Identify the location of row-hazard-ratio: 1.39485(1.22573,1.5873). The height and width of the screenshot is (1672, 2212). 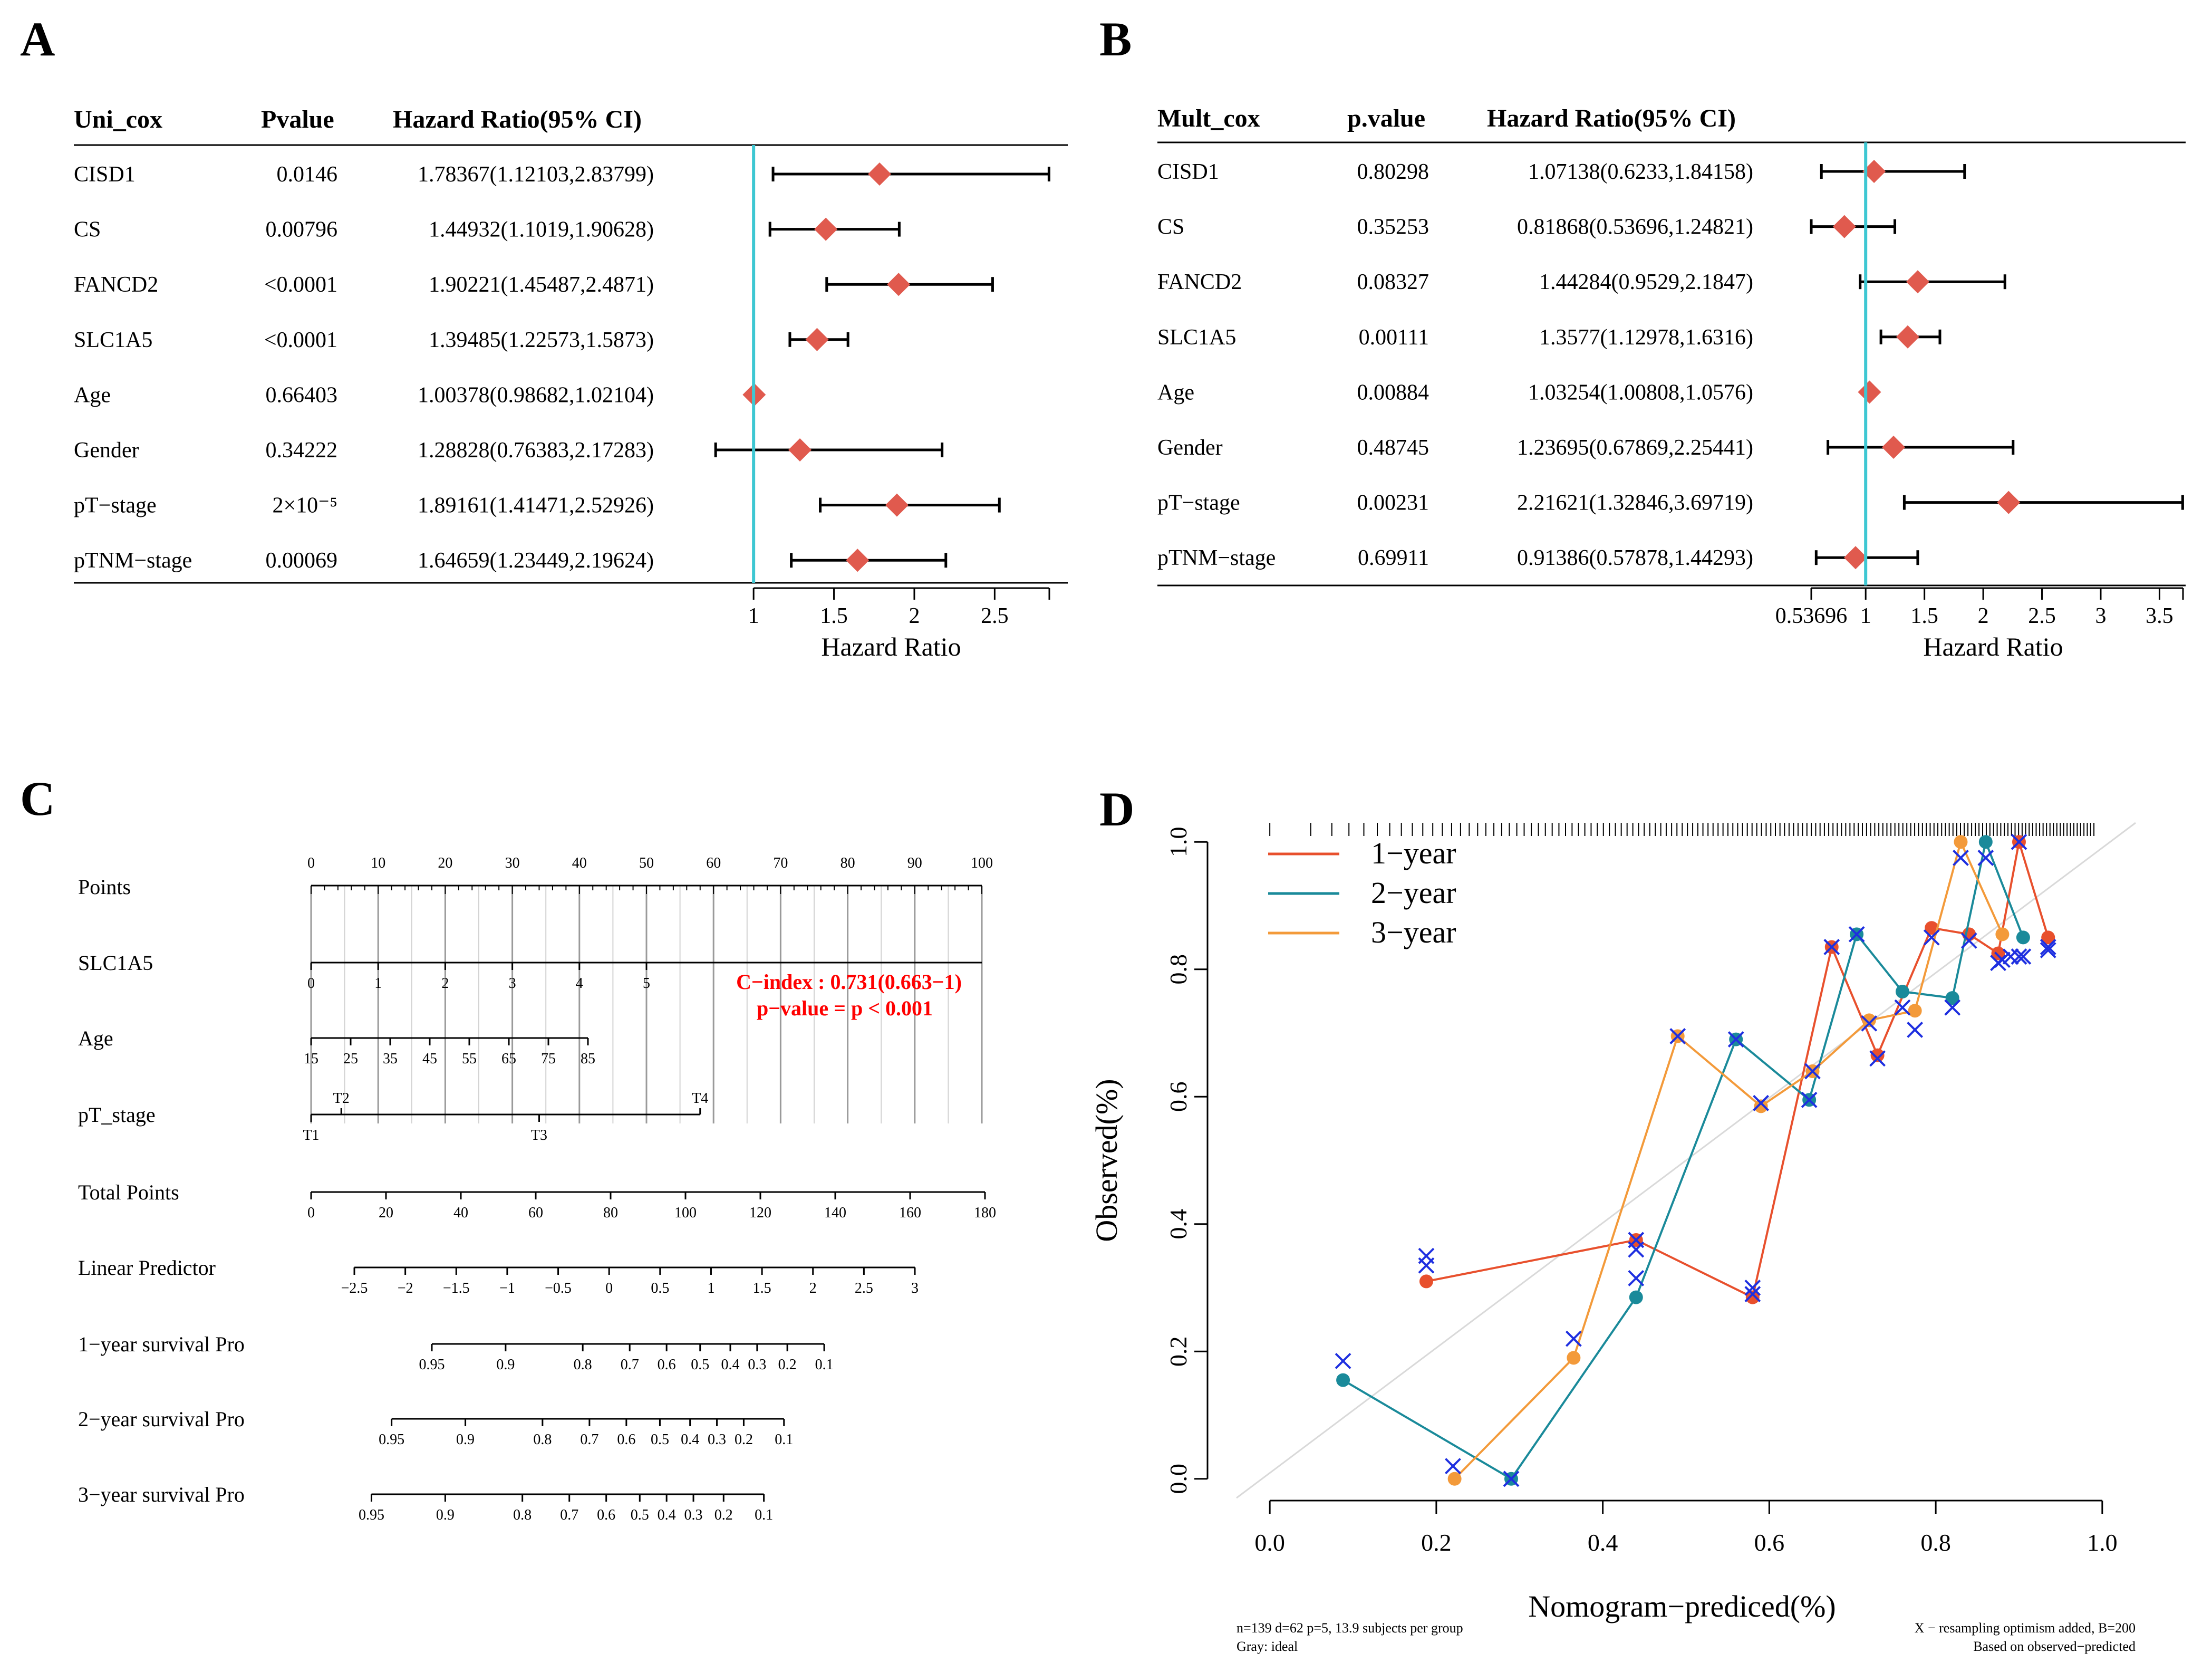
(542, 340).